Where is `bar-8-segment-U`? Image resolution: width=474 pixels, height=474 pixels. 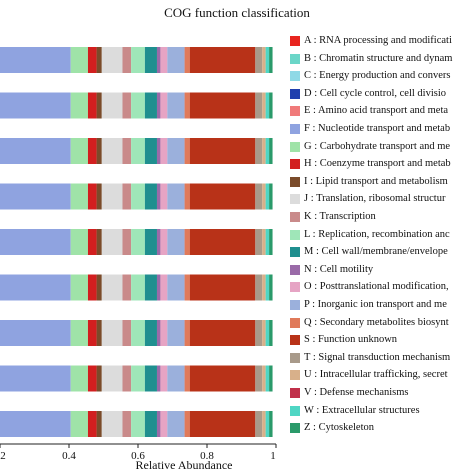
bar-8-segment-U is located at coordinates (264, 378).